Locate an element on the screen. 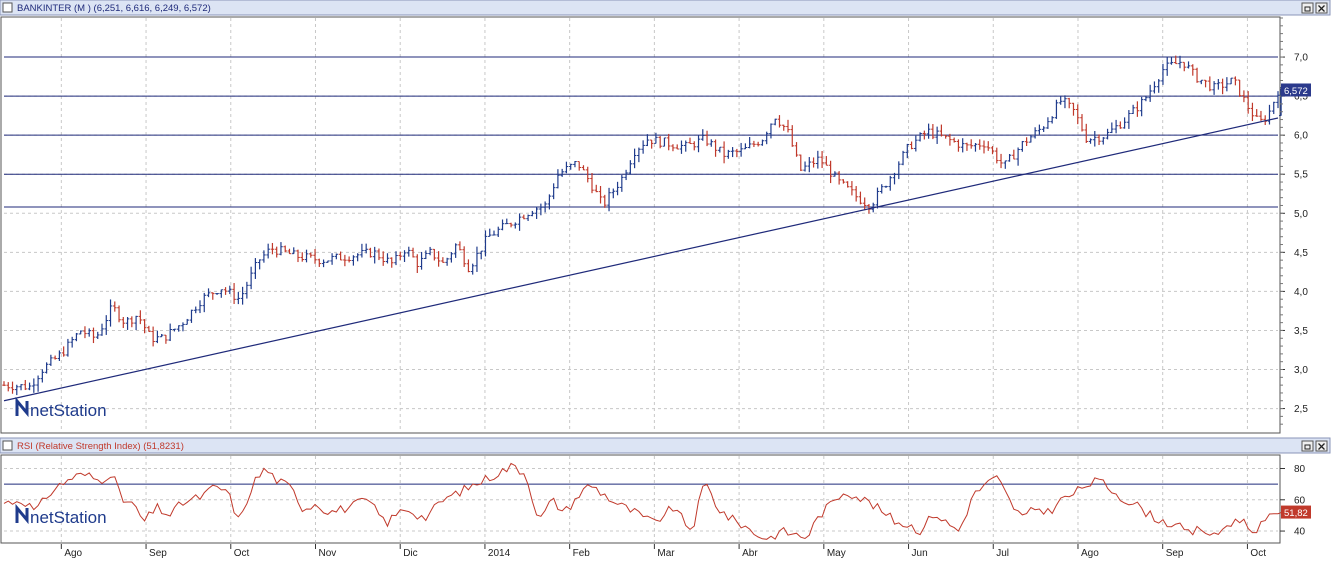 The height and width of the screenshot is (566, 1332). rsi-y-tick-label: 60 is located at coordinates (1300, 500).